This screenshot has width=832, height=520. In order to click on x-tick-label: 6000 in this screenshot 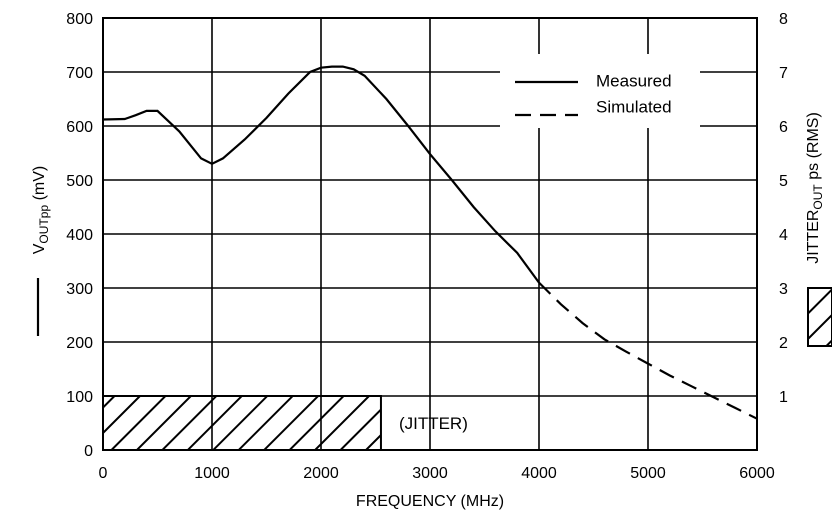, I will do `click(757, 473)`.